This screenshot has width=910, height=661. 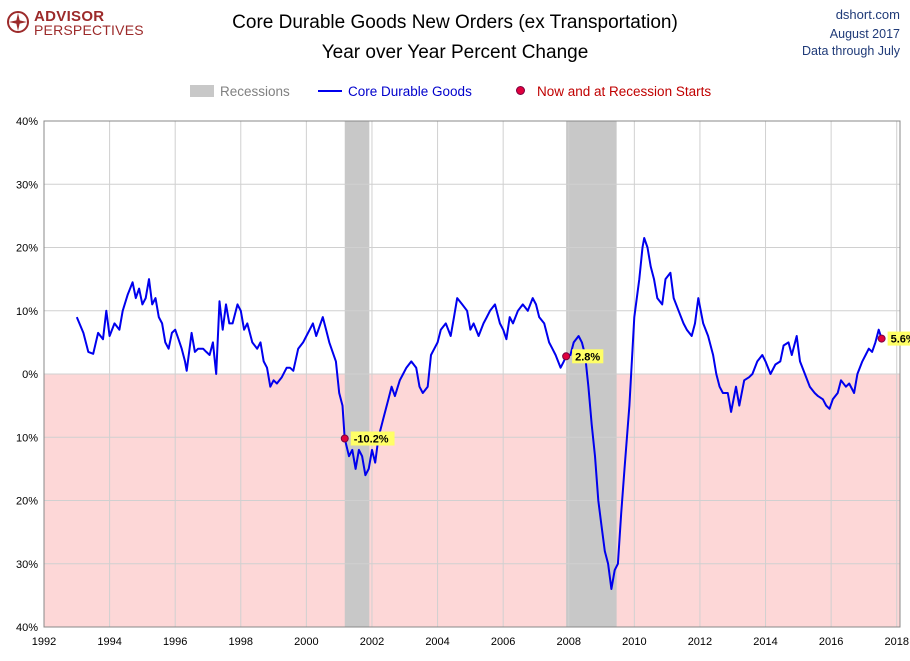 I want to click on logo-line1: ADVISOR, so click(x=69, y=16).